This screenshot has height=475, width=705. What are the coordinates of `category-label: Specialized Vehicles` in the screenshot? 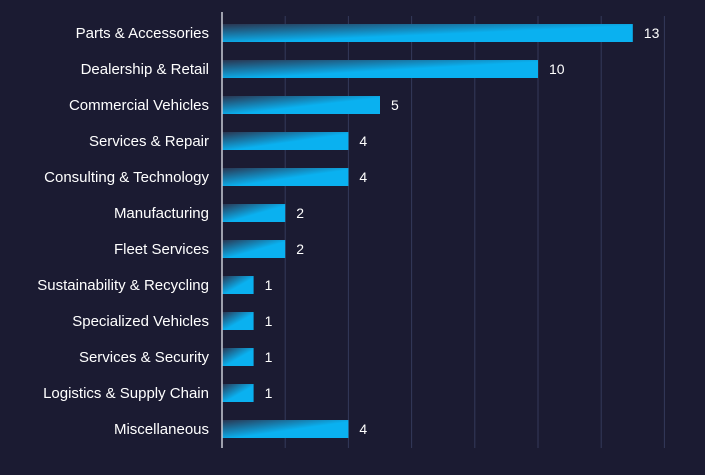 It's located at (140, 321).